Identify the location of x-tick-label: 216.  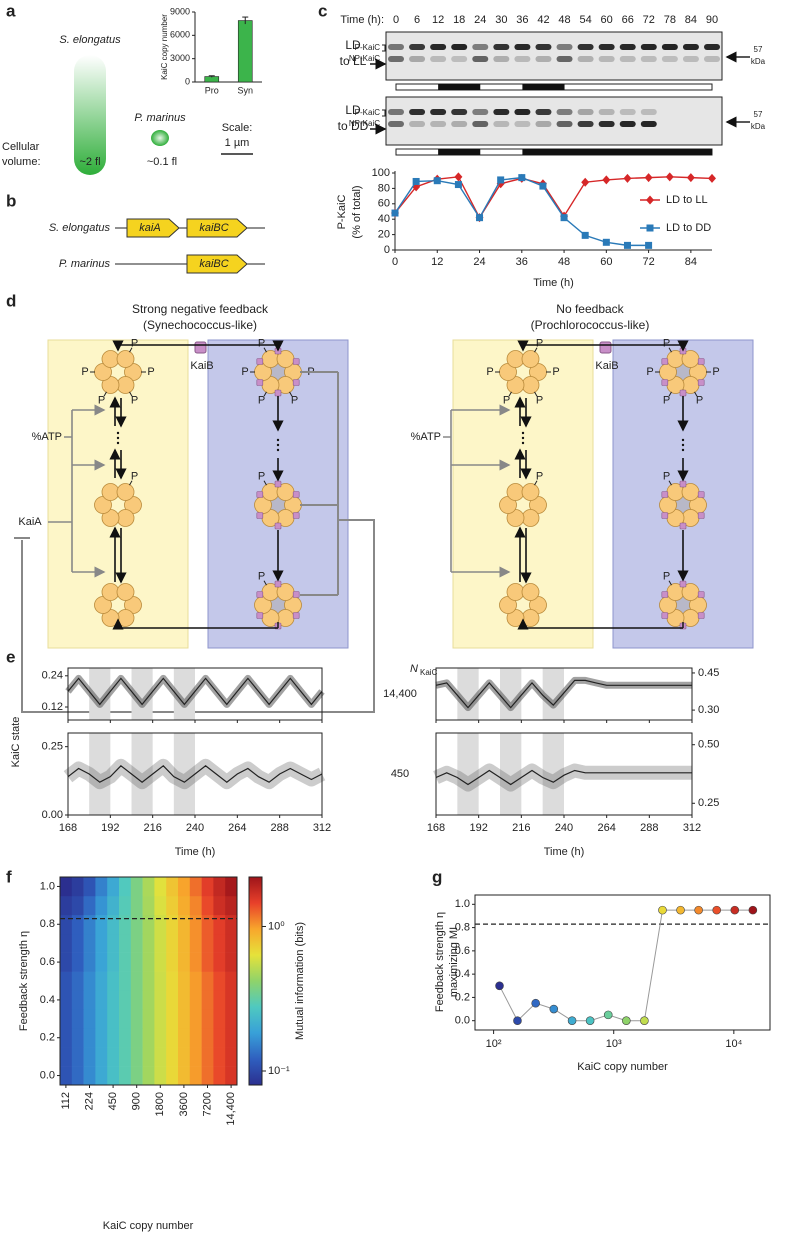
(152, 828).